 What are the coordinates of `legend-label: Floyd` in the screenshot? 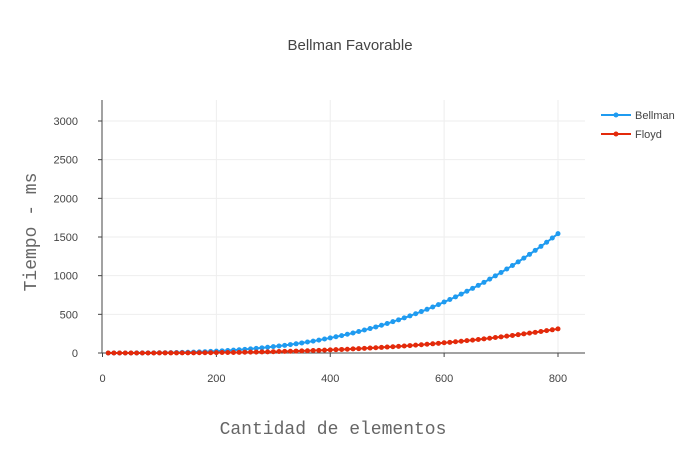 It's located at (648, 135).